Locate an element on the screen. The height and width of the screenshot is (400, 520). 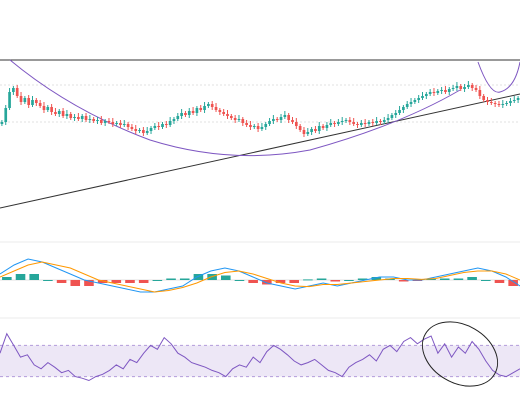
signal-line is located at coordinates (260, 277).